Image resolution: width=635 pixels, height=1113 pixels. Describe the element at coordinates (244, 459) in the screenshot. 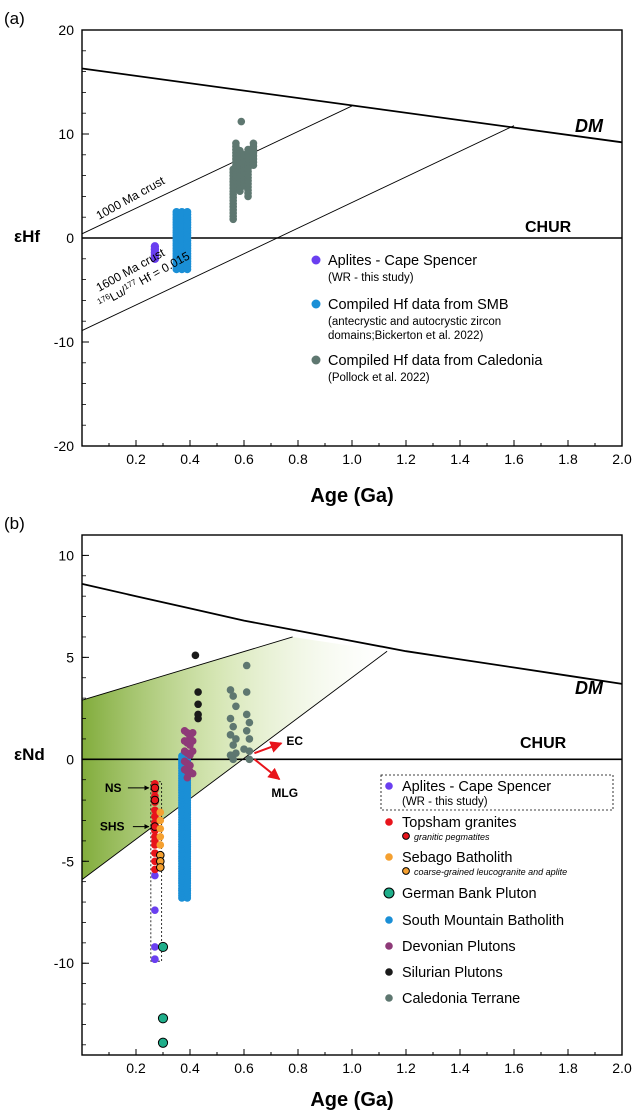

I see `a-xtick-label: 0.6` at that location.